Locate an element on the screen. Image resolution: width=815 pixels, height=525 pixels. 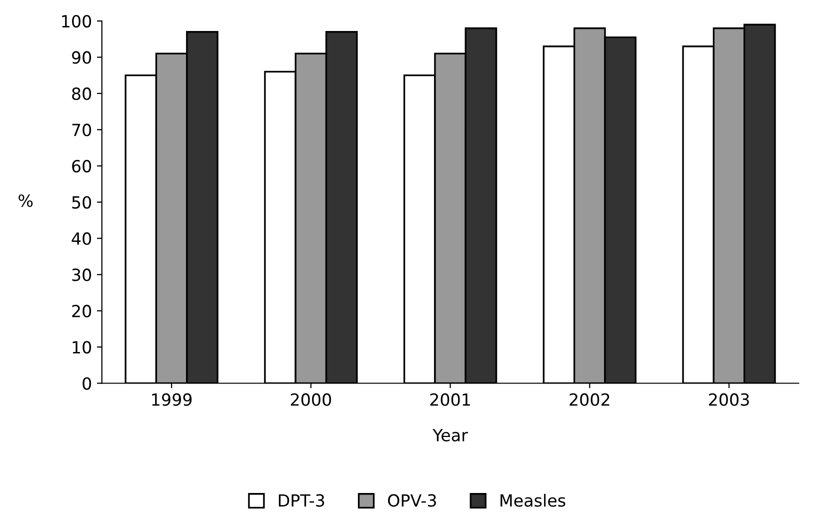
x-tick-label: 2000 is located at coordinates (311, 399).